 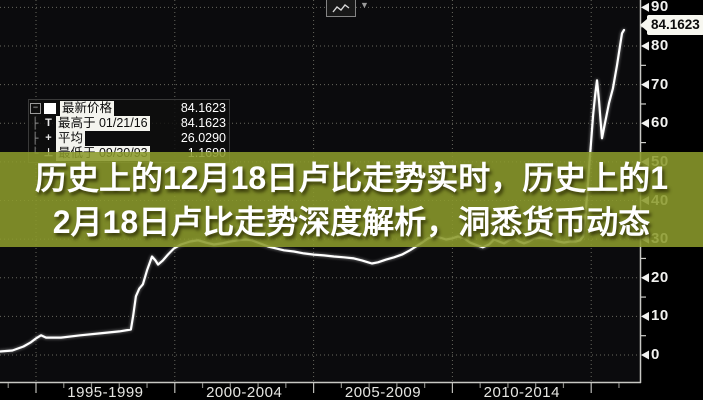 What do you see at coordinates (655, 354) in the screenshot?
I see `y-axis-label: 0` at bounding box center [655, 354].